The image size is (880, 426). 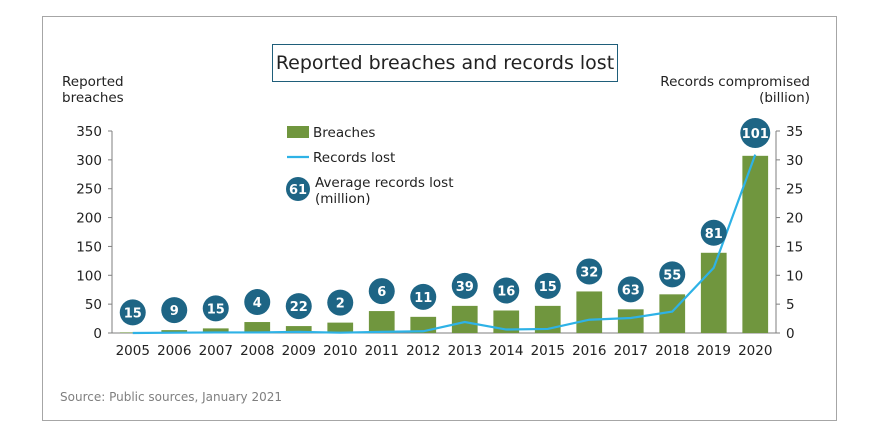 I want to click on x-tick-label: 2015, so click(x=548, y=351).